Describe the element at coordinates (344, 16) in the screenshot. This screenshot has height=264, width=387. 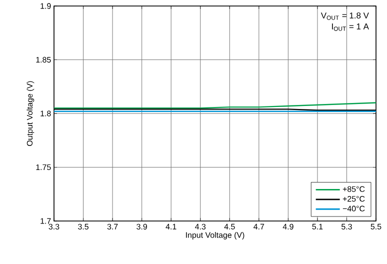
I see `annotation: V$_{OUT}$ = 1.8 V` at that location.